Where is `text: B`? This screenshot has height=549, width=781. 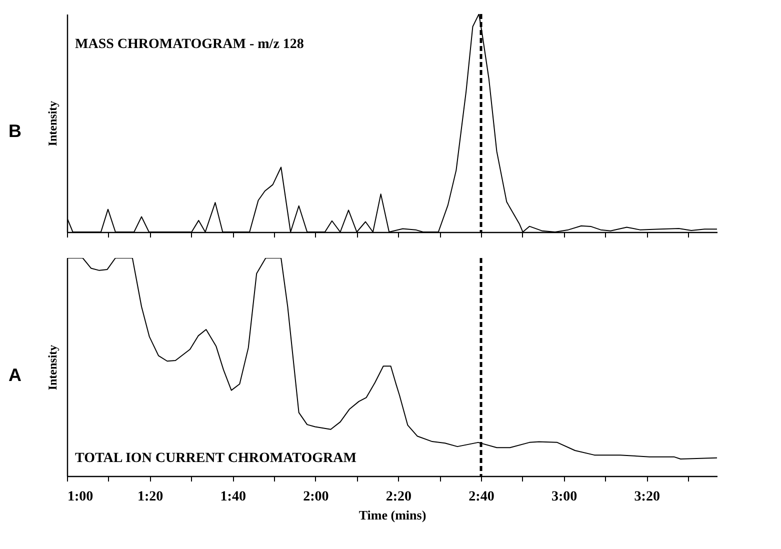 text: B is located at coordinates (15, 131).